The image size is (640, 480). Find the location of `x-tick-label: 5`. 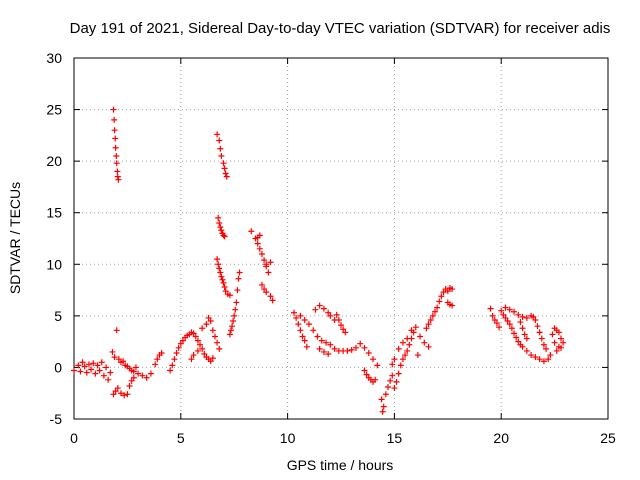

x-tick-label: 5 is located at coordinates (181, 438).